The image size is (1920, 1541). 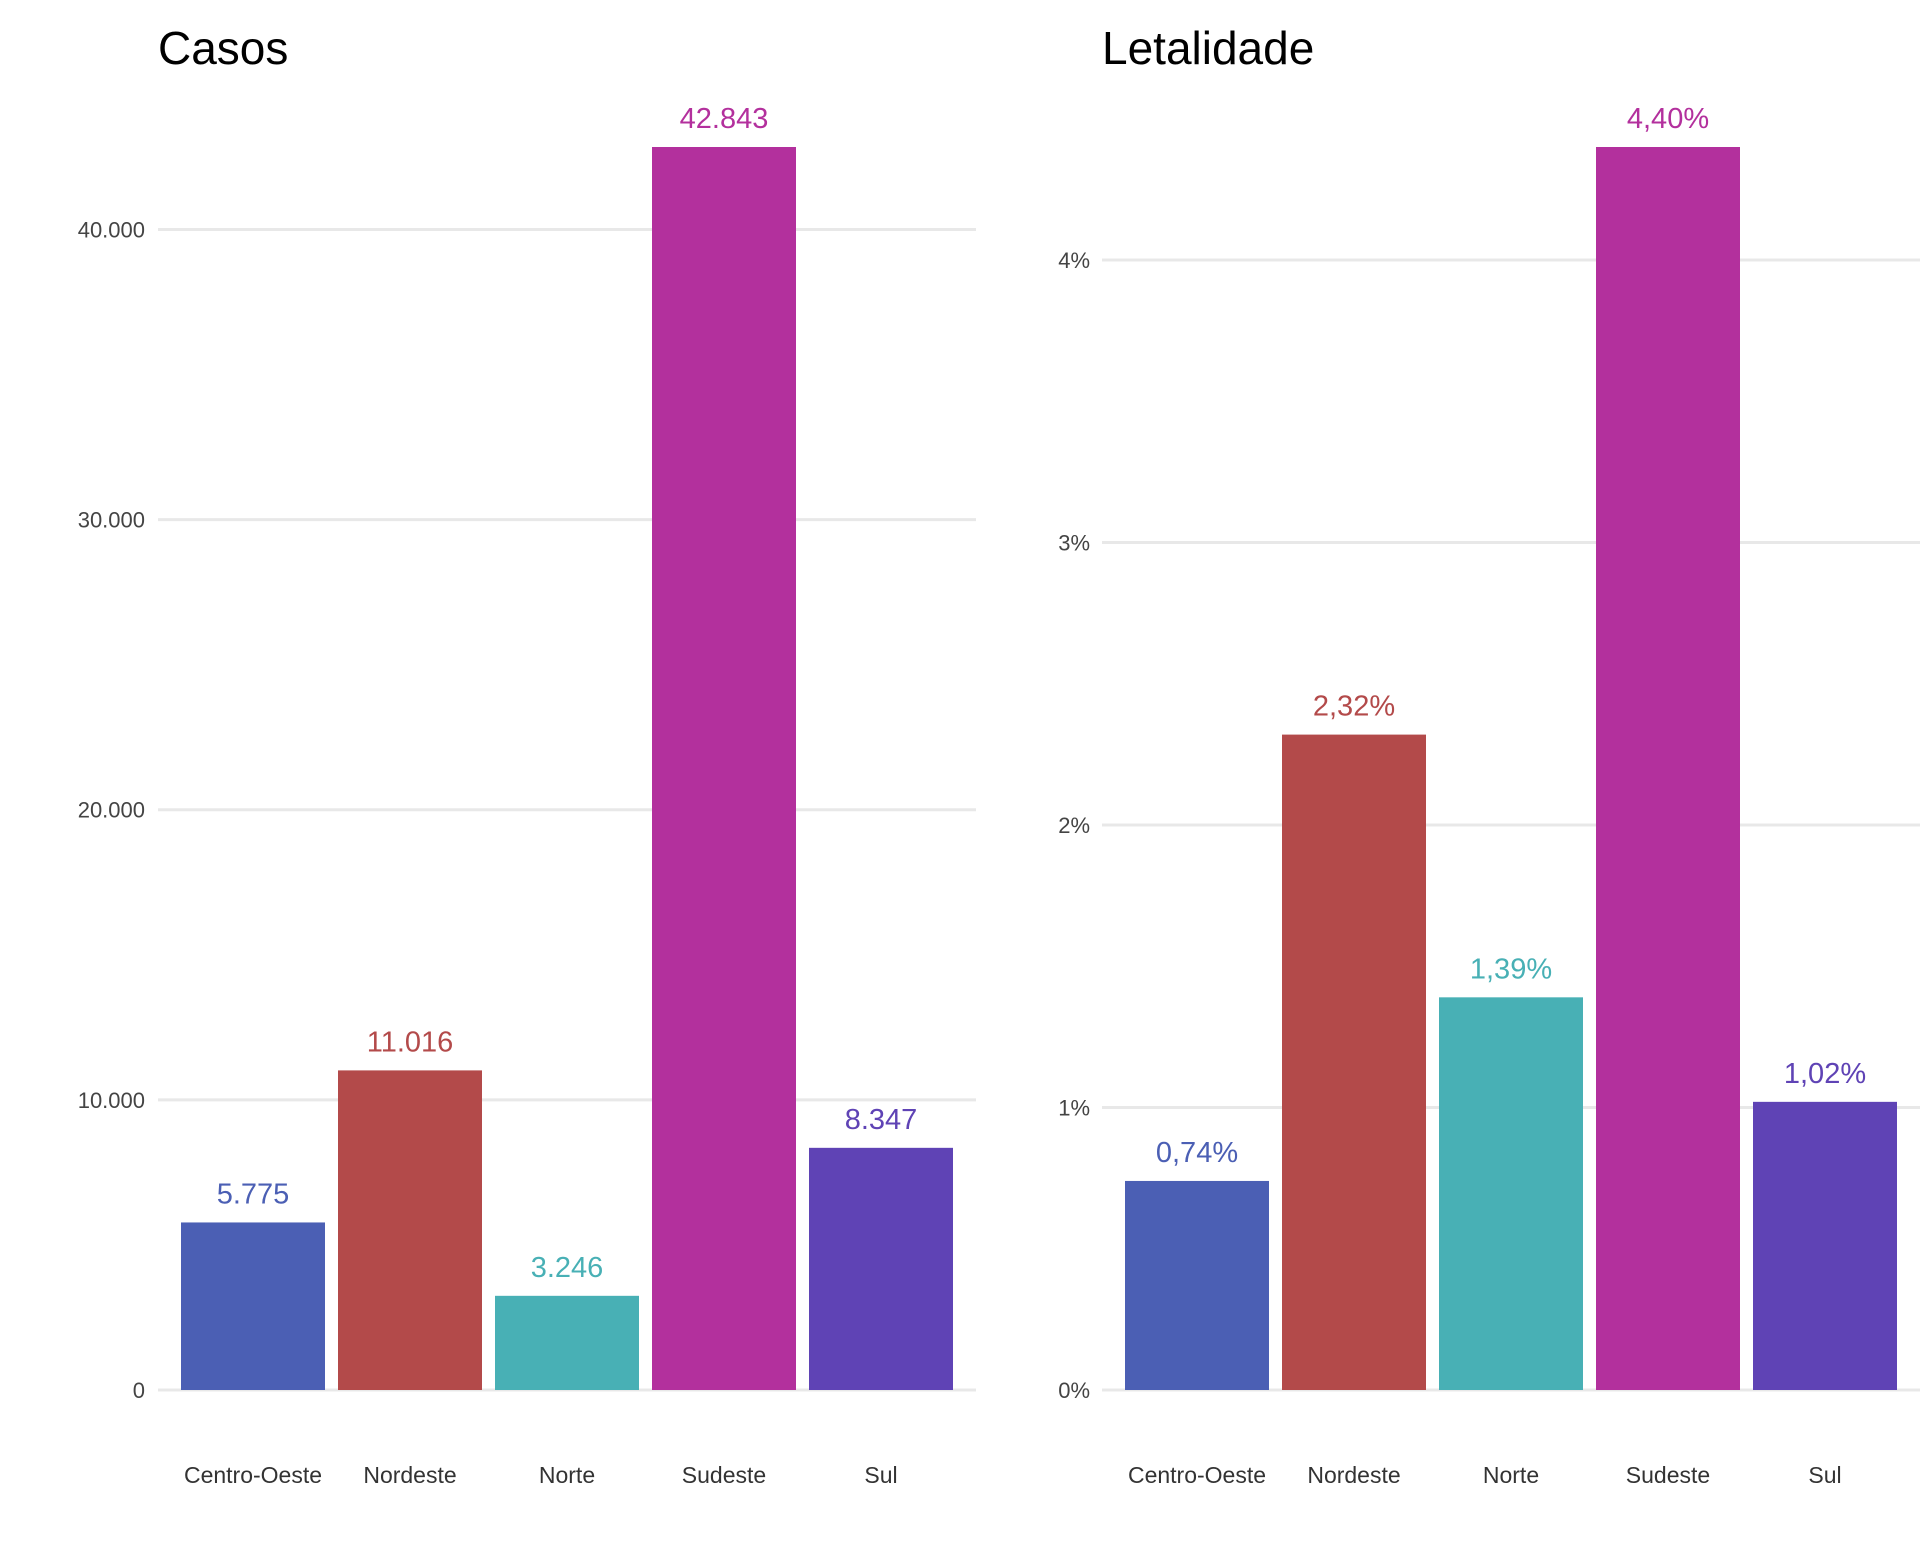 What do you see at coordinates (410, 1042) in the screenshot?
I see `casos-value-label: 11.016` at bounding box center [410, 1042].